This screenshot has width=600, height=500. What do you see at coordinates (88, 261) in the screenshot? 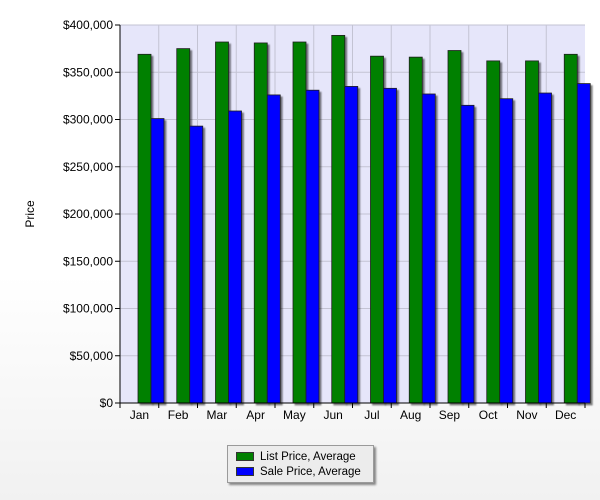
I see `y-tick-label: $150,000` at bounding box center [88, 261].